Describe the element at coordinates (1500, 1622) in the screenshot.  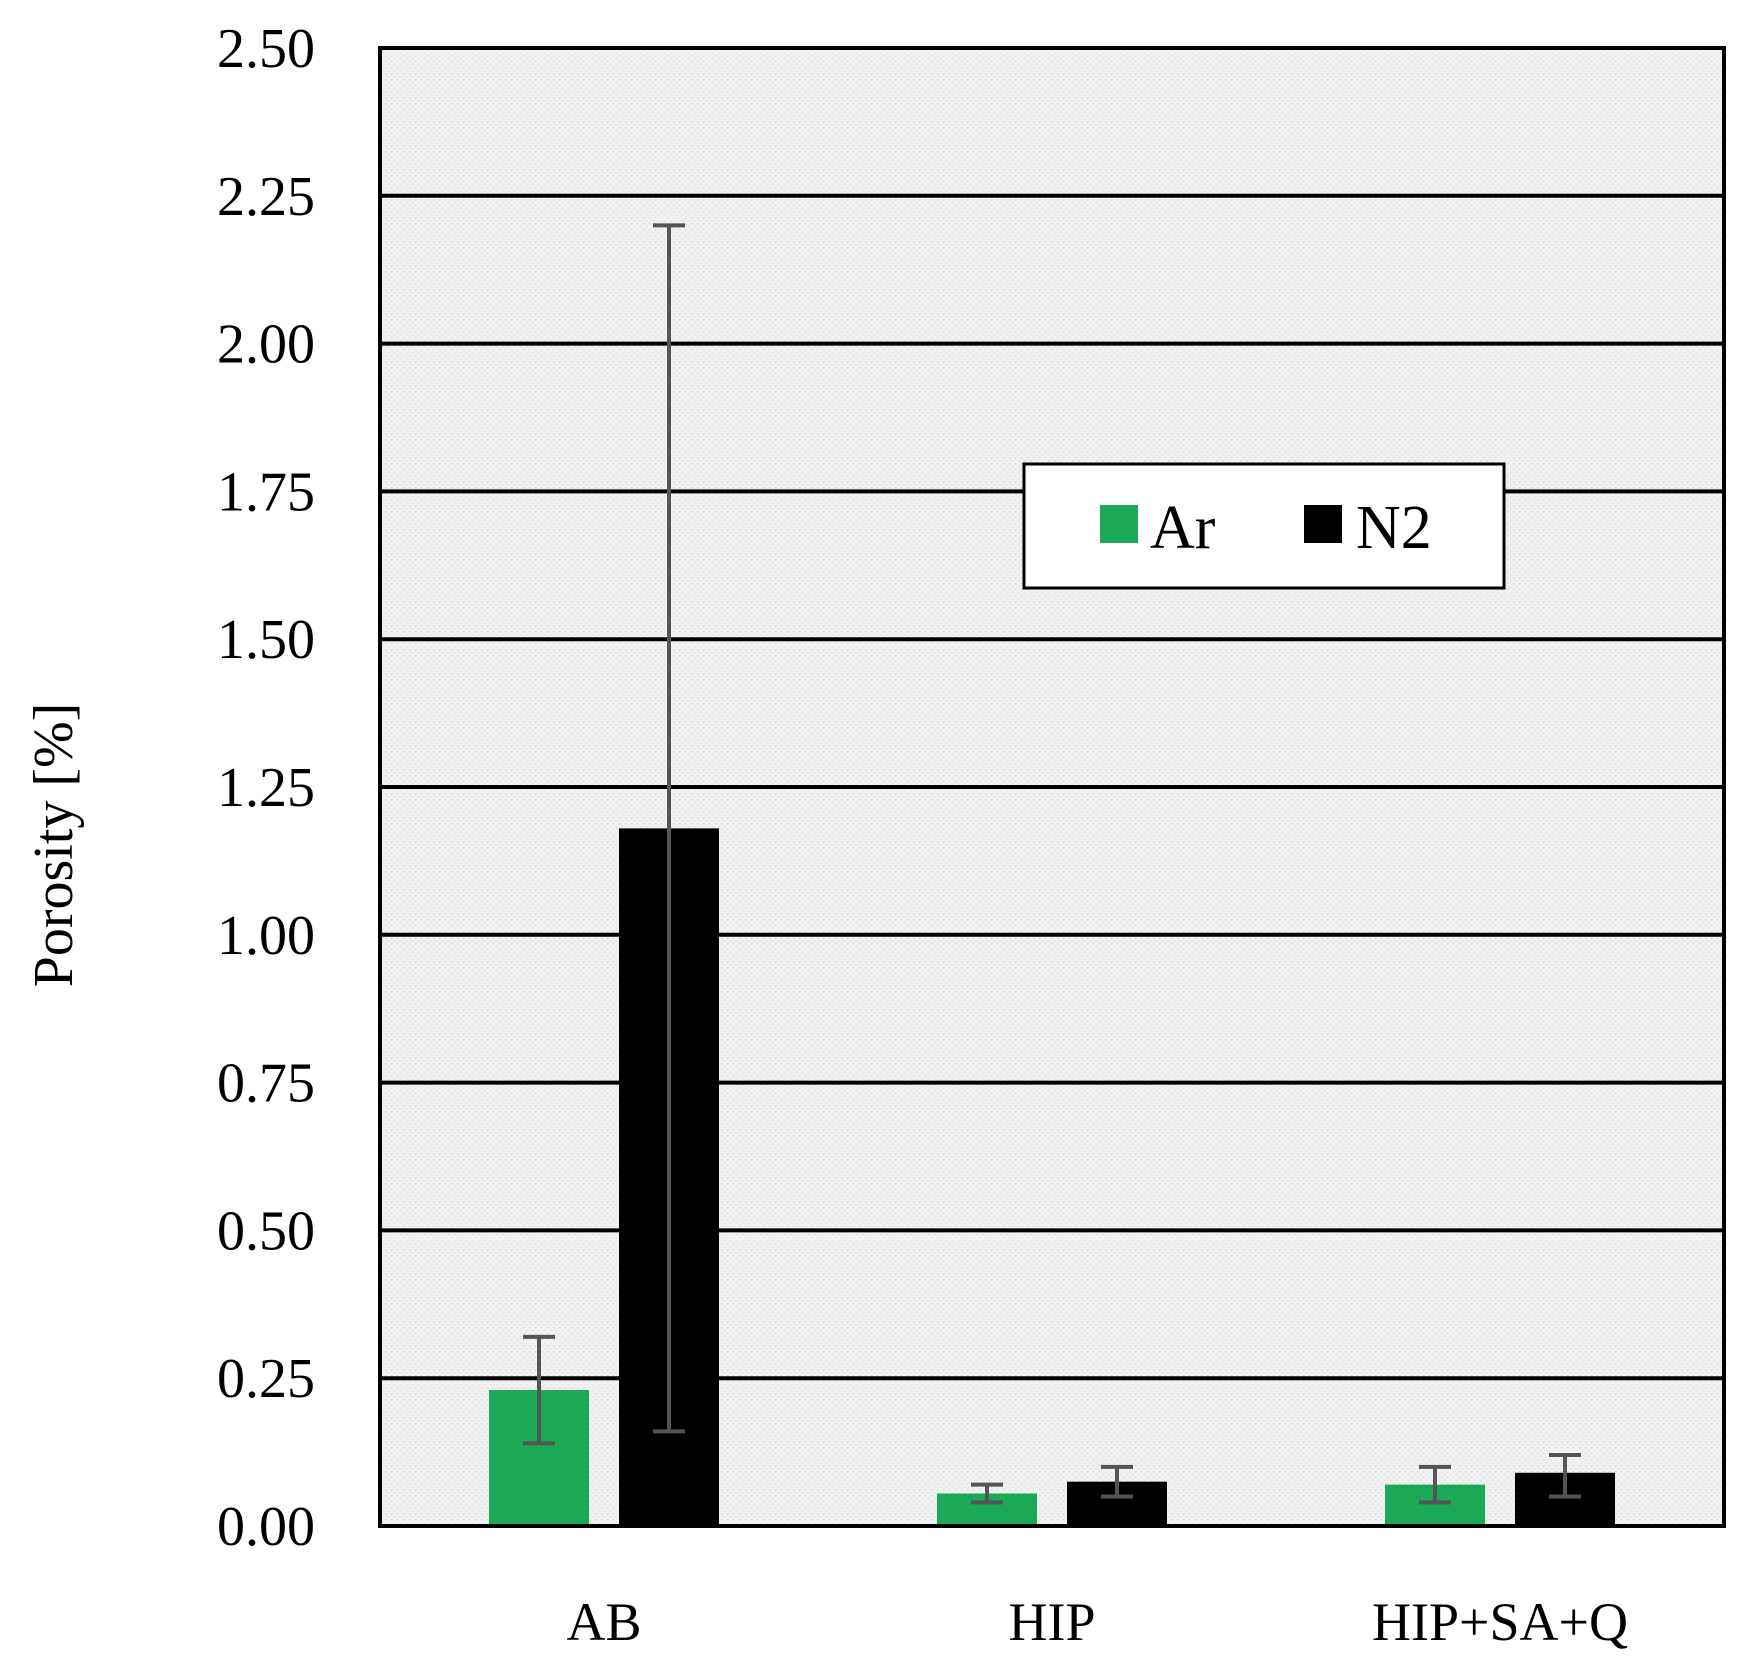
I see `category-label: HIP+SA+Q` at that location.